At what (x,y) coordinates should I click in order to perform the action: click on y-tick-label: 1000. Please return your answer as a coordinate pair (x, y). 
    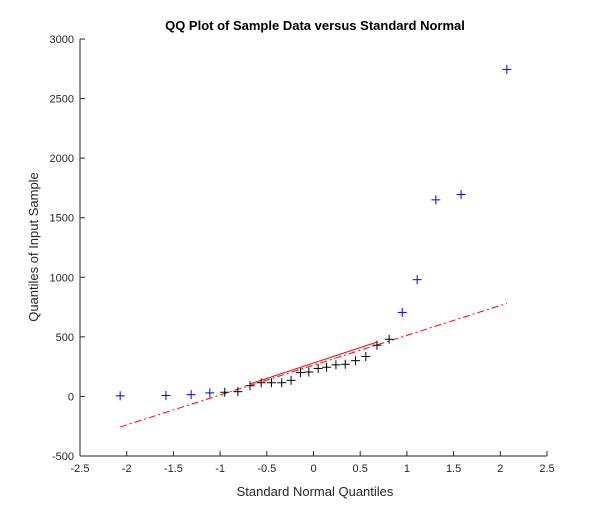
    Looking at the image, I should click on (62, 278).